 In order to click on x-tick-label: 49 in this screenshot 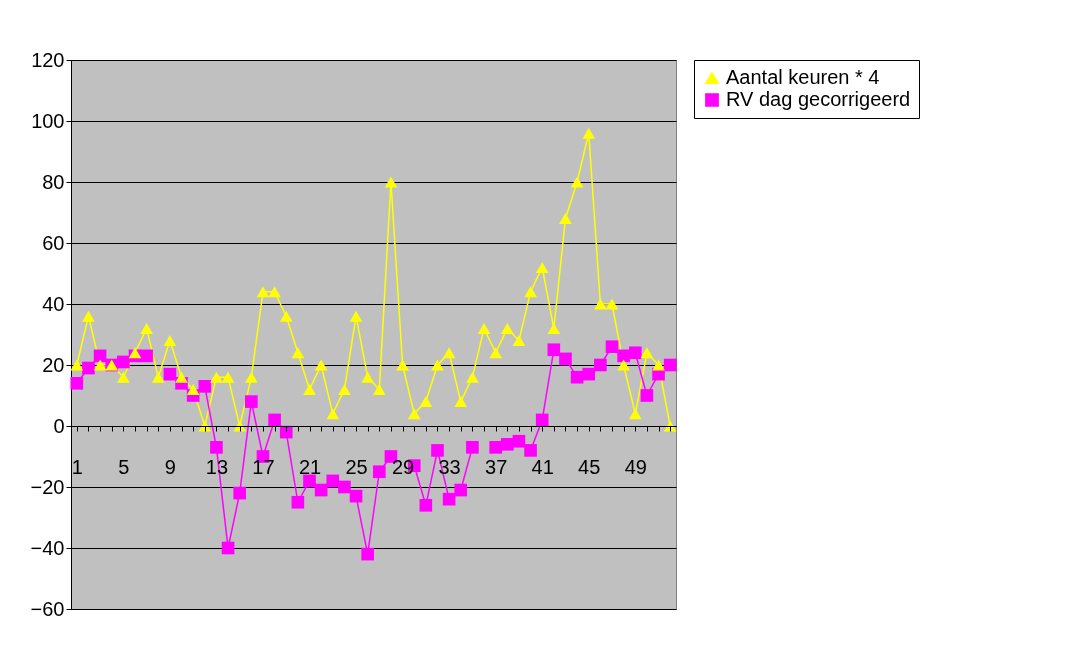, I will do `click(635, 466)`.